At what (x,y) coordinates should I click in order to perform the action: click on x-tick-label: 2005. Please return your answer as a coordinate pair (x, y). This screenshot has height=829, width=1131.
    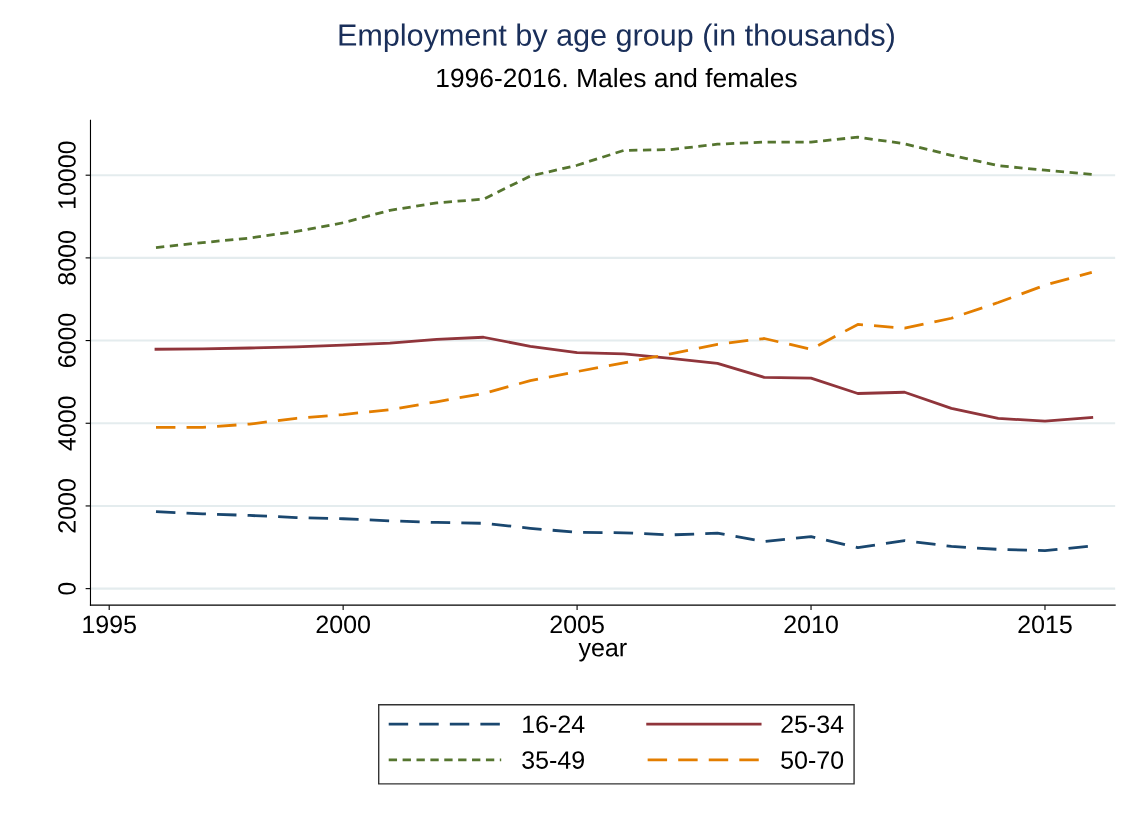
    Looking at the image, I should click on (577, 624).